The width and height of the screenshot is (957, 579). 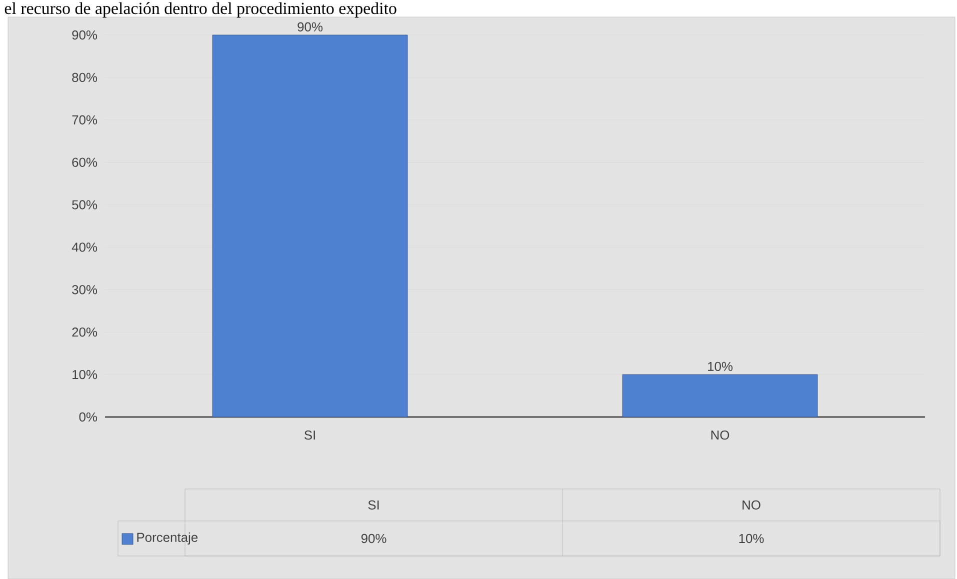 What do you see at coordinates (310, 27) in the screenshot?
I see `text: 90%` at bounding box center [310, 27].